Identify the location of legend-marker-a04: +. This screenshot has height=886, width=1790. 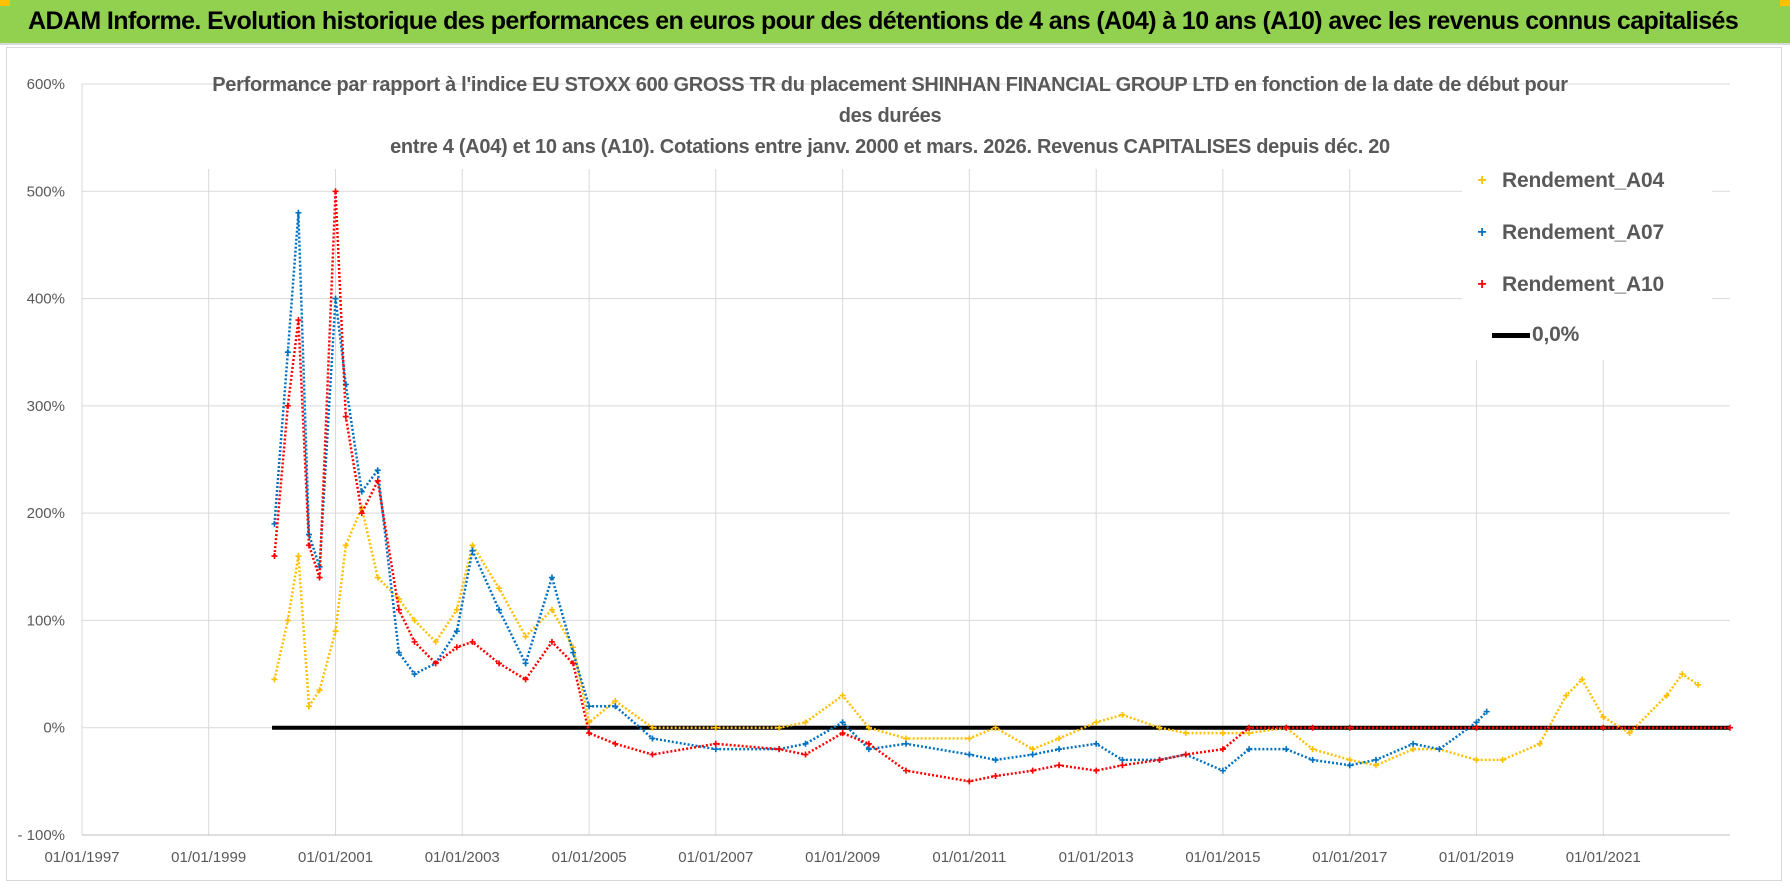
(1482, 180).